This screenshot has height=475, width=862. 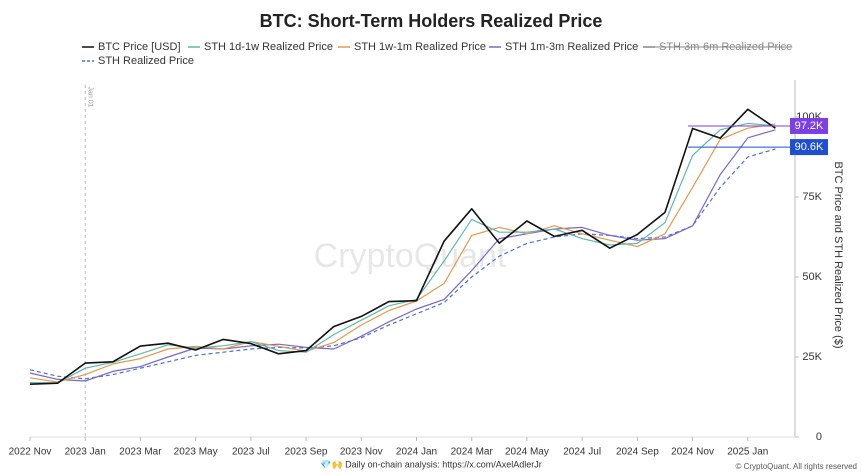 What do you see at coordinates (251, 452) in the screenshot?
I see `x-tick-label: 2023 Jul` at bounding box center [251, 452].